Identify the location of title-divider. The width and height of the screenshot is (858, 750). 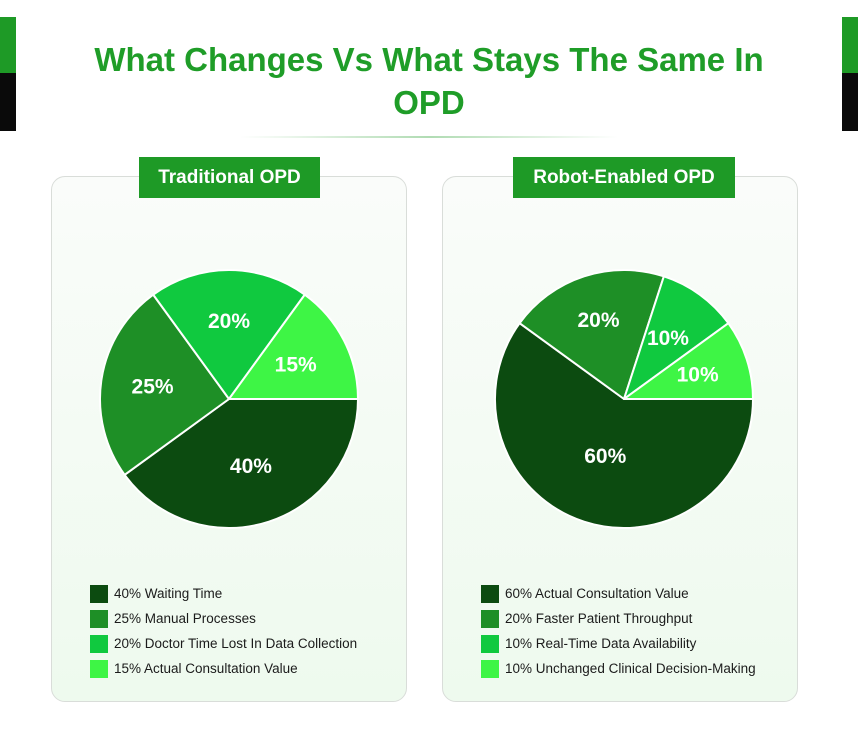
(429, 137).